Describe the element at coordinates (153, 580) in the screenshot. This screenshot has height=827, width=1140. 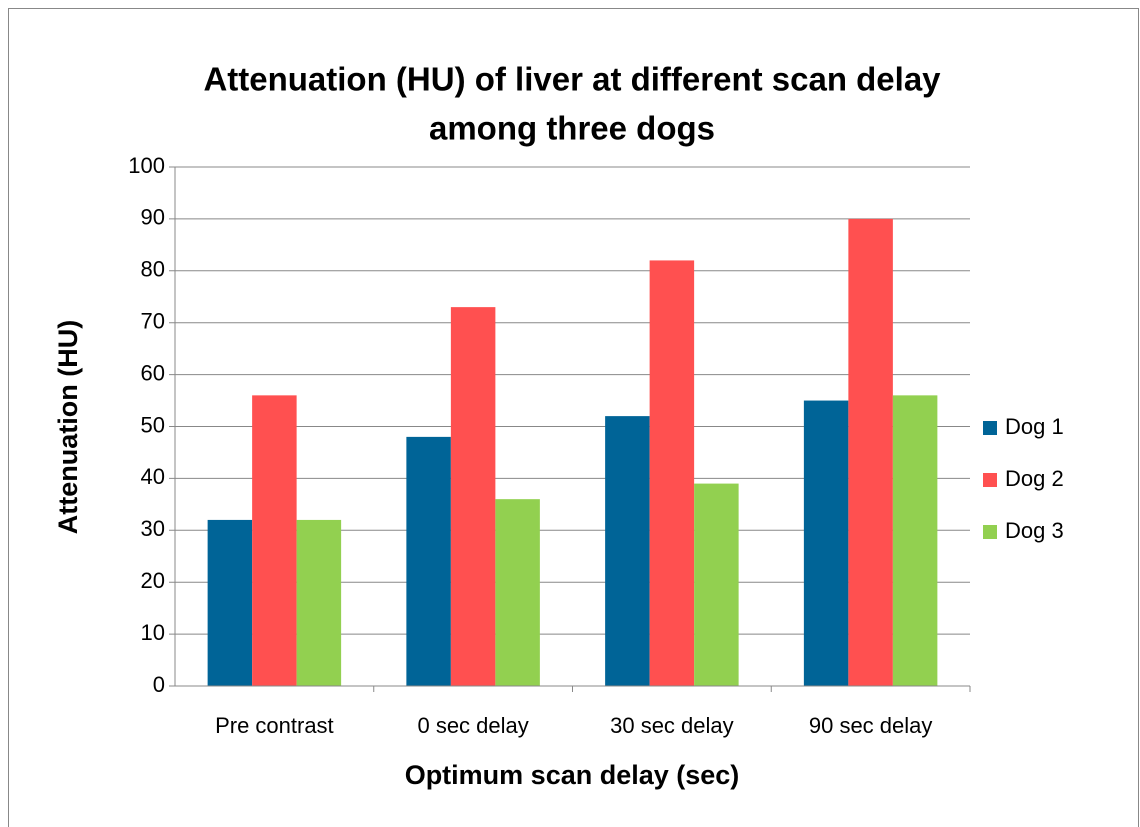
I see `y-tick-label: 20` at that location.